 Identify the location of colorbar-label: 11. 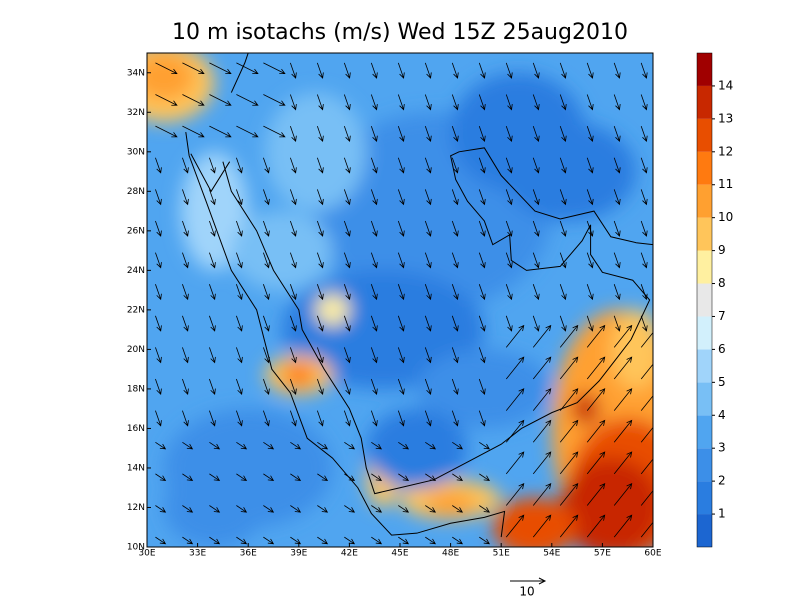
(725, 184).